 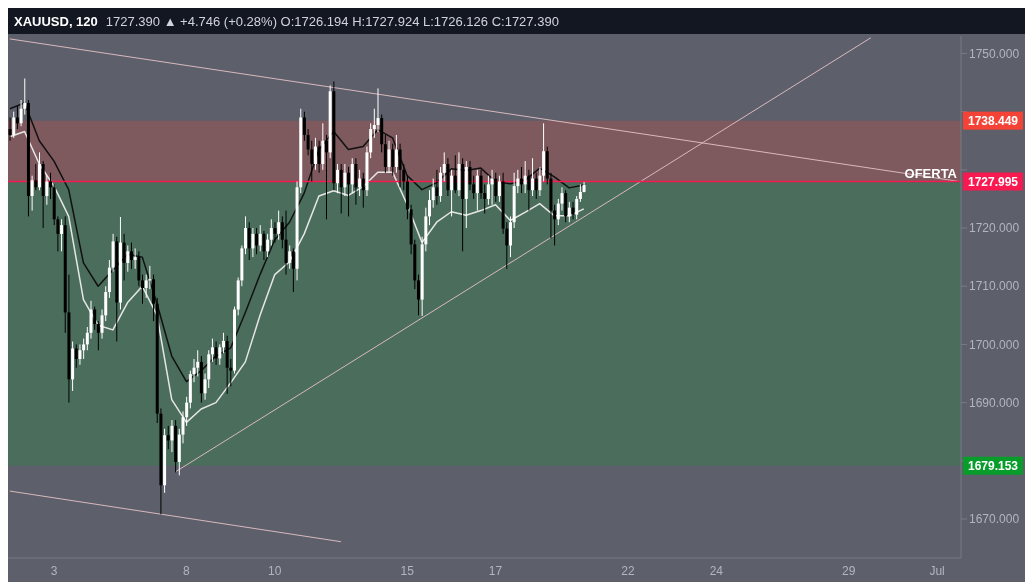 I want to click on y-tick-label: 1690.000, so click(x=994, y=402).